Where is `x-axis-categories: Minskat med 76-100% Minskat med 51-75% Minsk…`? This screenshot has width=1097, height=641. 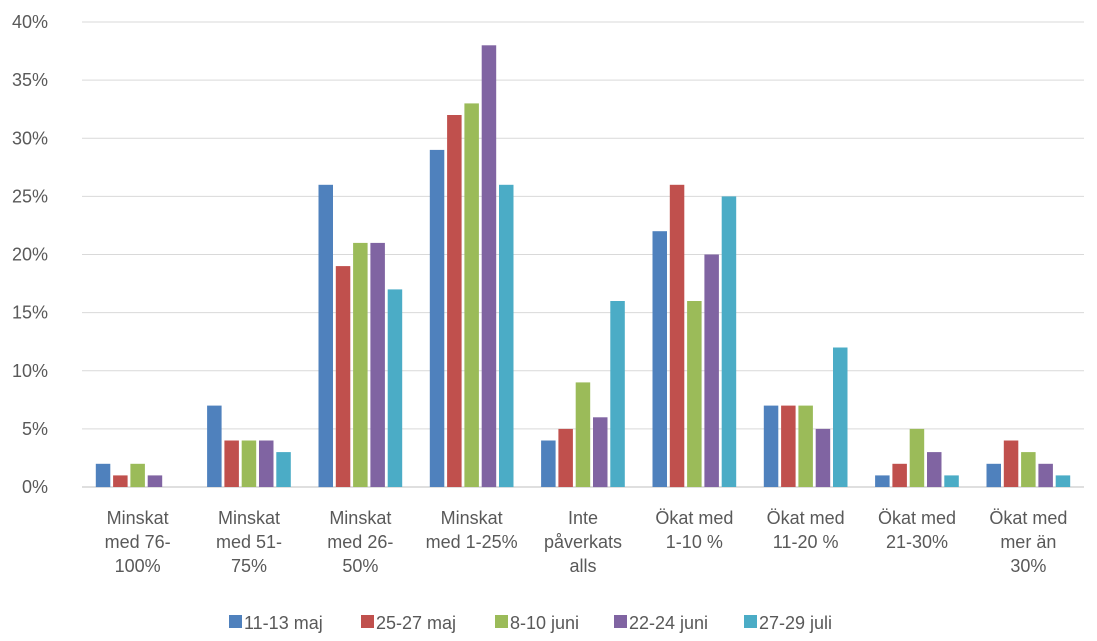 x-axis-categories: Minskat med 76-100% Minskat med 51-75% Minsk… is located at coordinates (586, 542).